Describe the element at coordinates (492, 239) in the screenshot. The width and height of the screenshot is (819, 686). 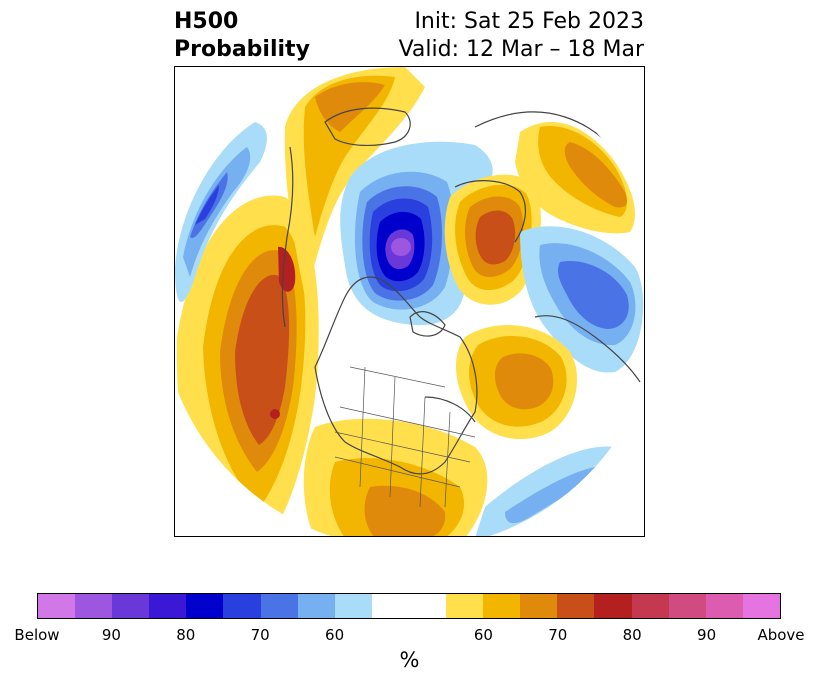
I see `anomaly-europe-above` at that location.